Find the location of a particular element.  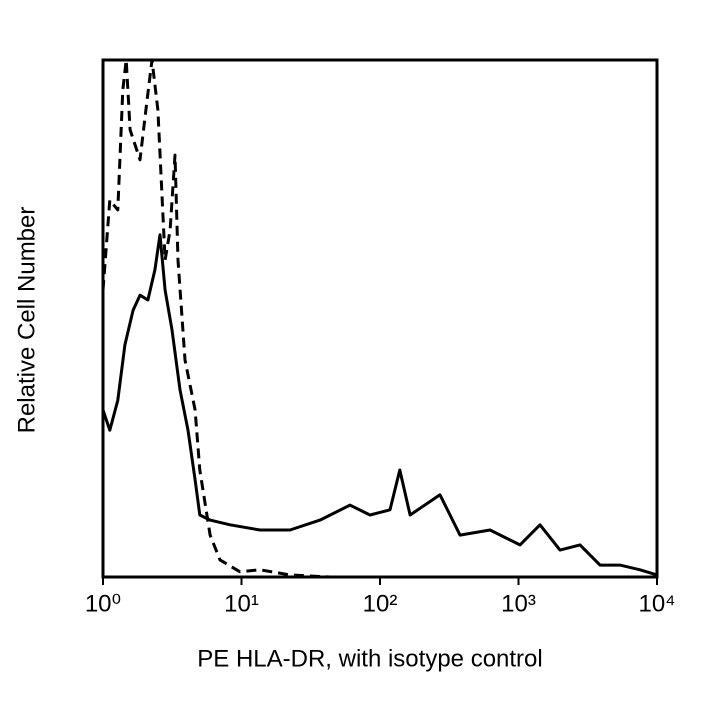

x-tick-label: 10³ is located at coordinates (518, 603).